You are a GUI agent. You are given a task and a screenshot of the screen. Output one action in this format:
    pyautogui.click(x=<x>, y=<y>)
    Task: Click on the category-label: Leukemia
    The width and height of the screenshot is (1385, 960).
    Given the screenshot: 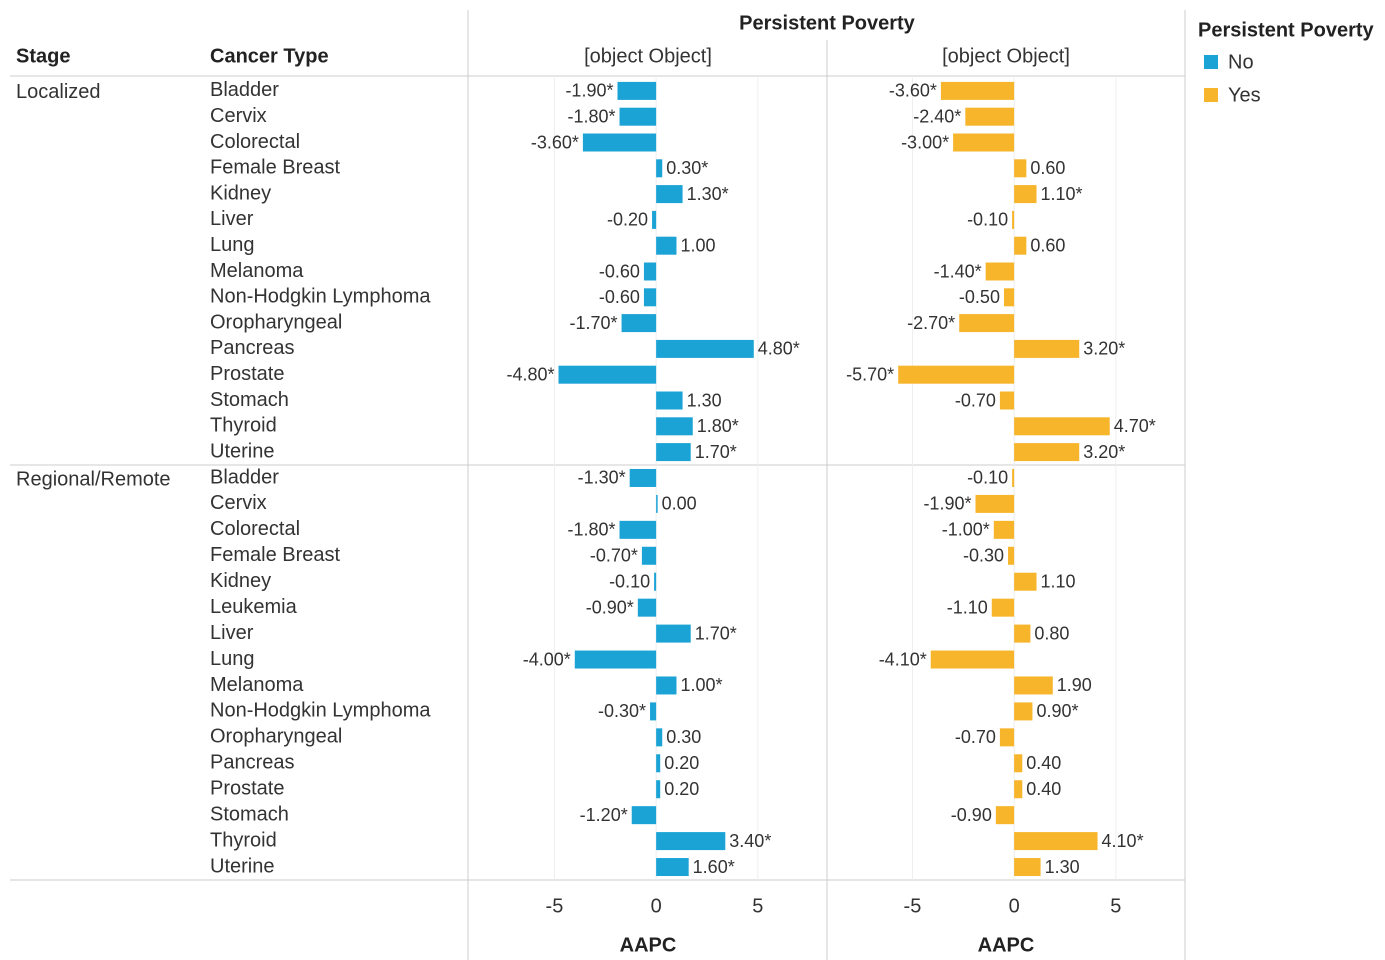 What is the action you would take?
    pyautogui.click(x=254, y=607)
    